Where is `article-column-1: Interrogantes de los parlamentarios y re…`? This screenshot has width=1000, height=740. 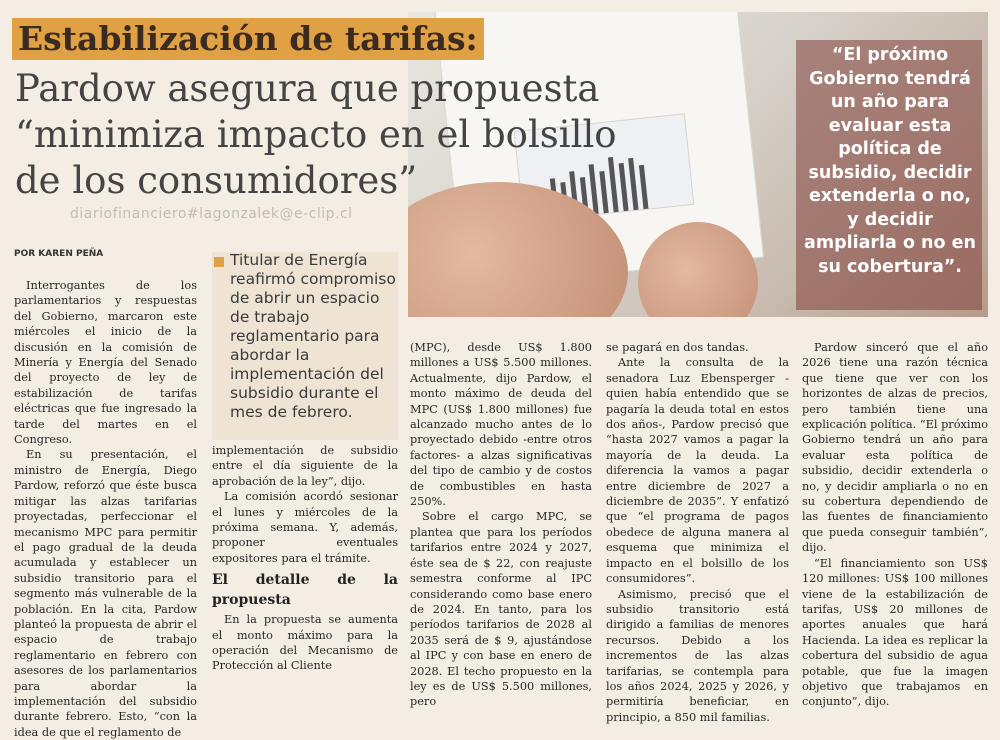
article-column-1: Interrogantes de los parlamentarios y re… is located at coordinates (105, 509).